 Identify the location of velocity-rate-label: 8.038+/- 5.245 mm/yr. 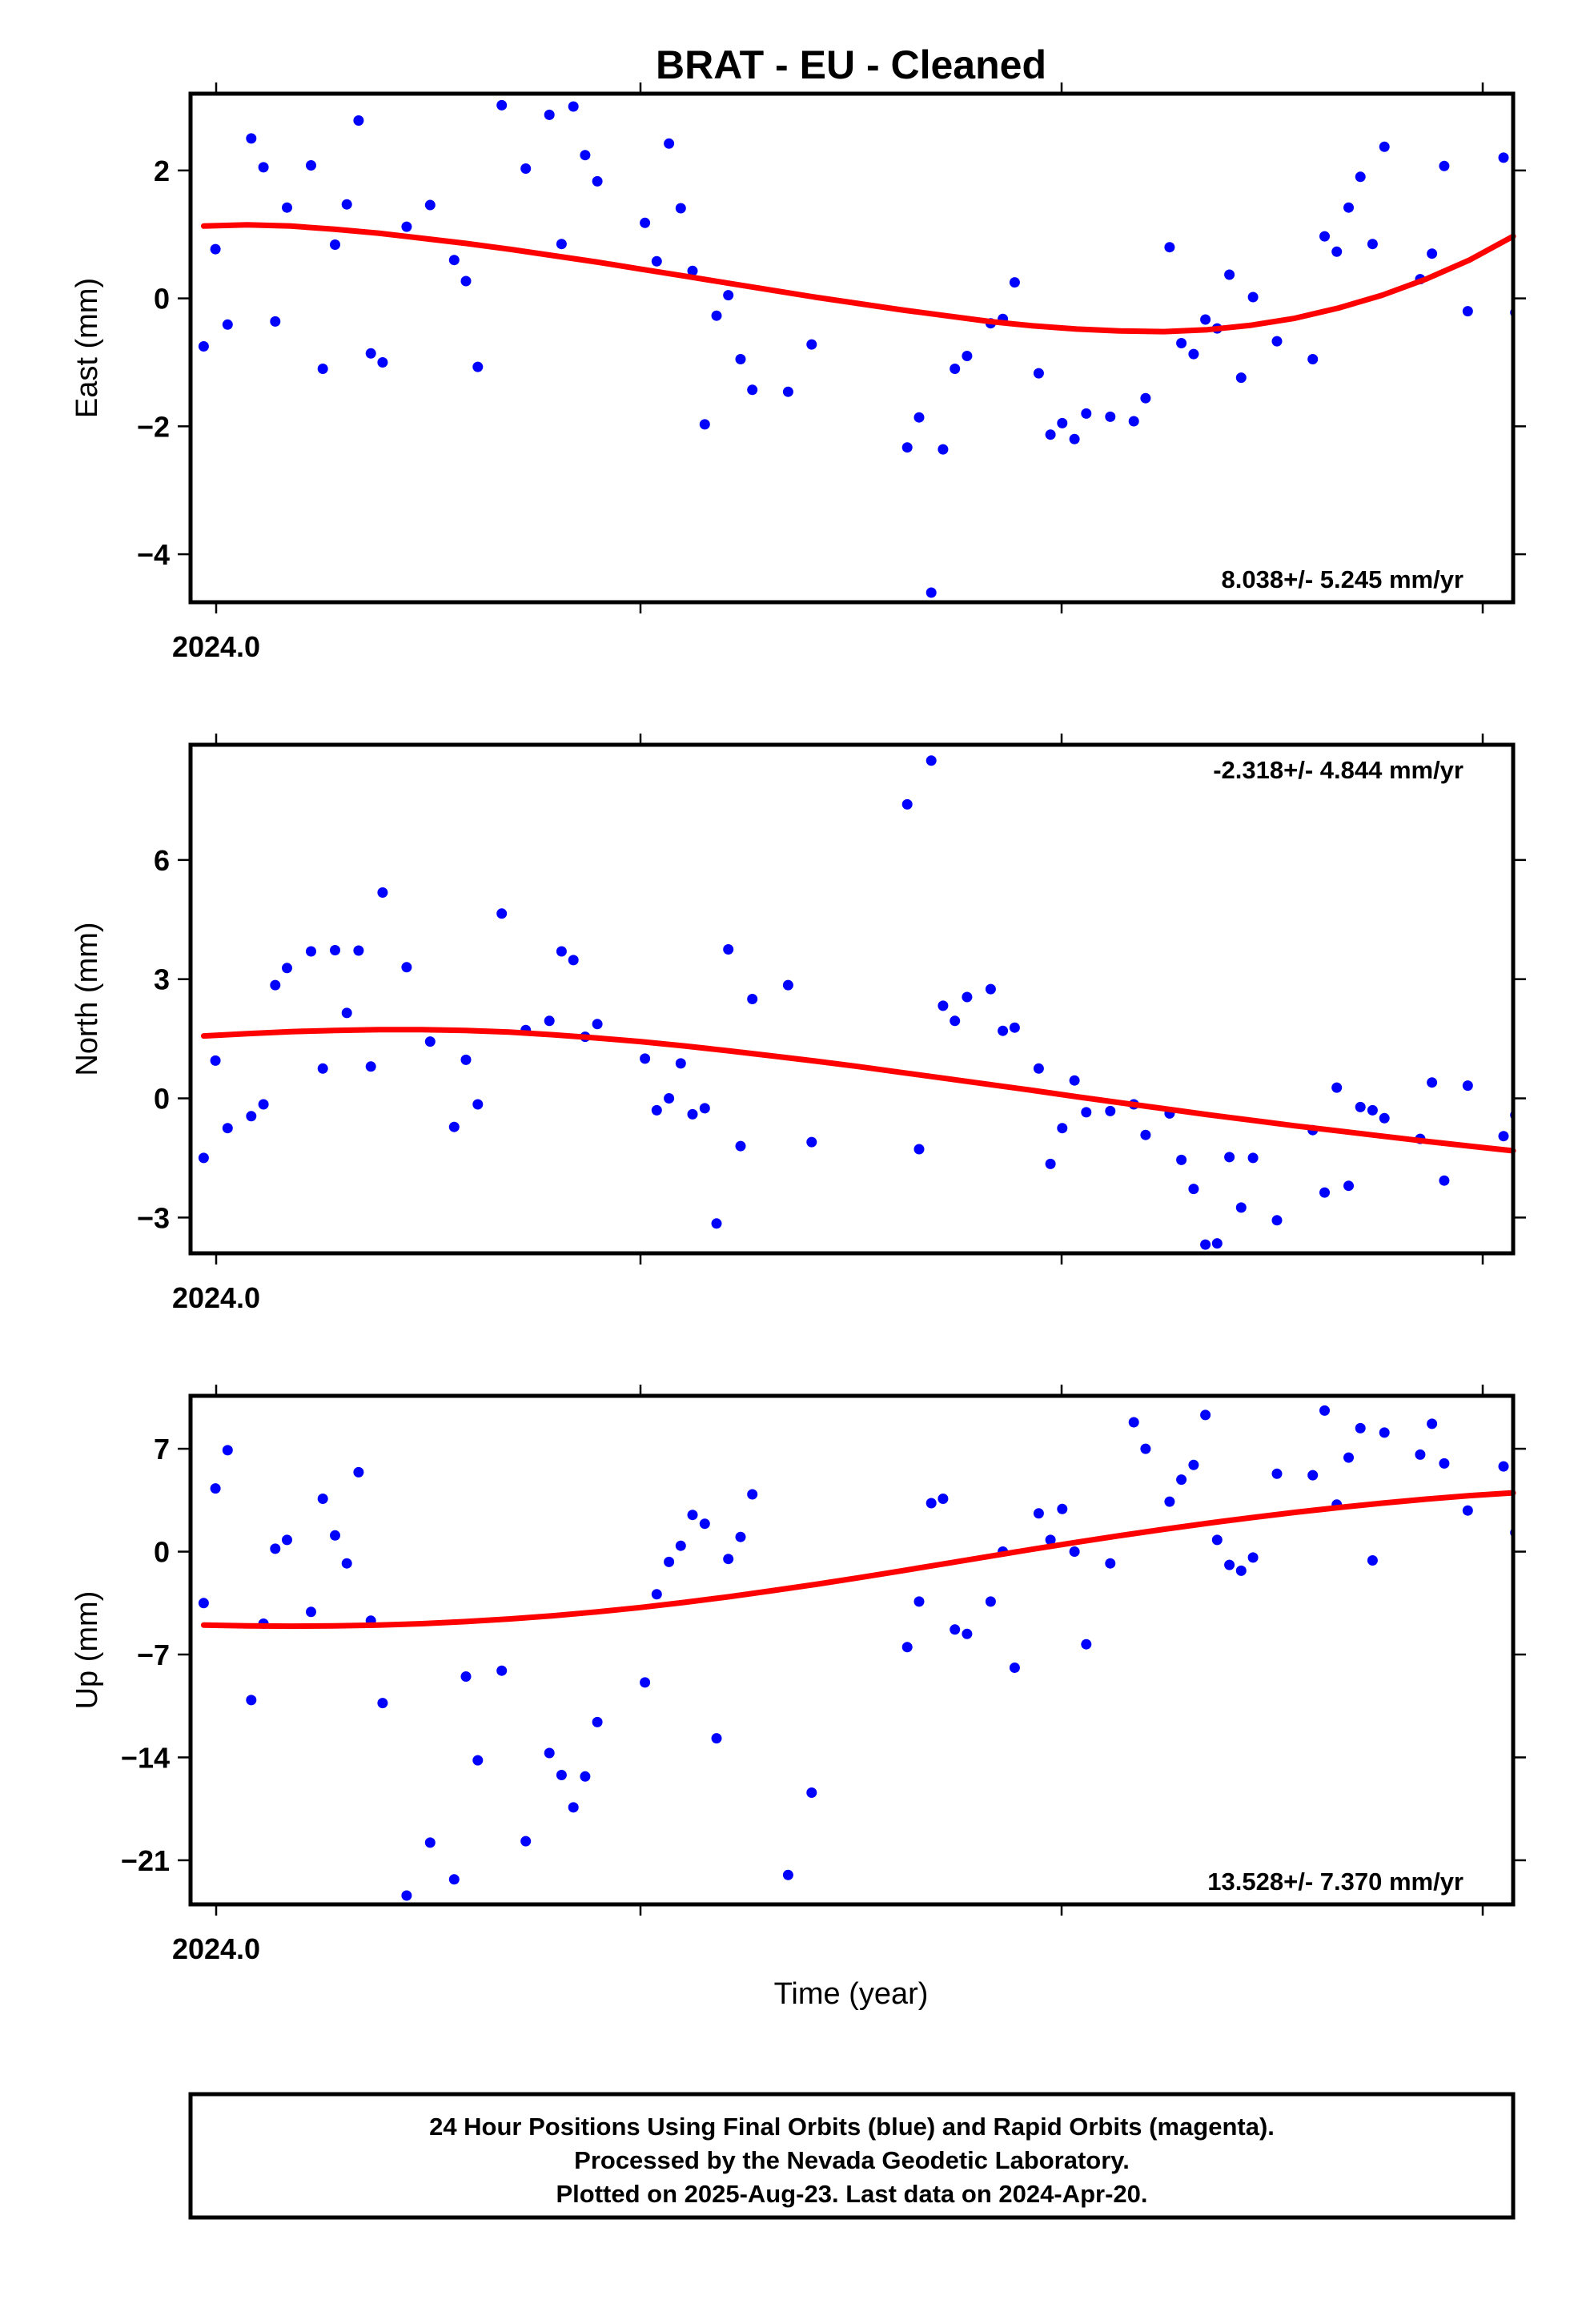
(1343, 579).